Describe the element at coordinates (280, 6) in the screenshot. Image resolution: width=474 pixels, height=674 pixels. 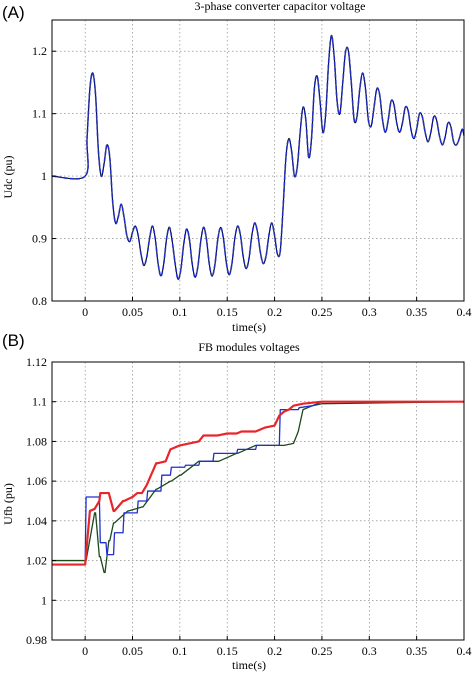
I see `chart-a-title: 3-phase converter capacitor voltage` at that location.